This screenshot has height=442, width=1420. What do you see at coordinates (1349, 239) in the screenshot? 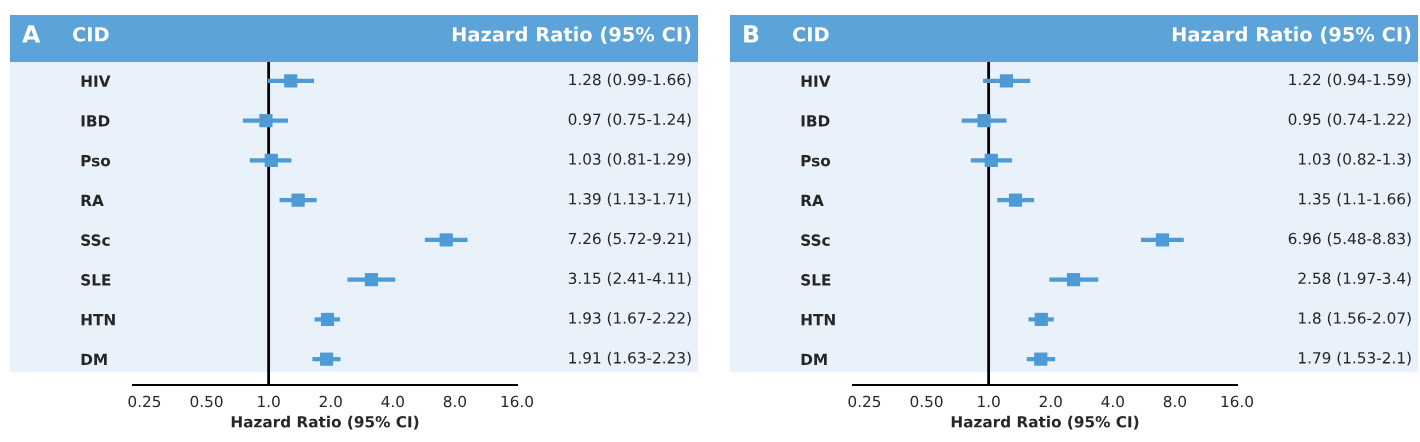
I see `data-label: 6.96 (5.48-8.83)` at bounding box center [1349, 239].